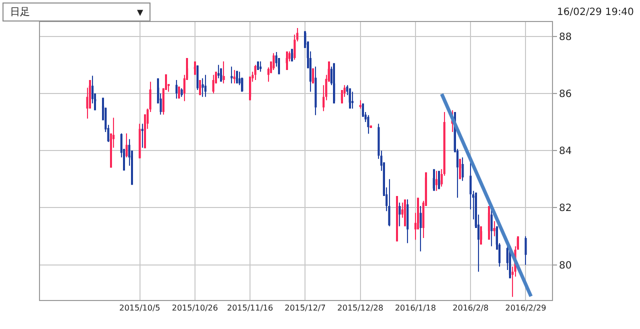 This screenshot has height=329, width=640. I want to click on text: 日足, so click(20, 12).